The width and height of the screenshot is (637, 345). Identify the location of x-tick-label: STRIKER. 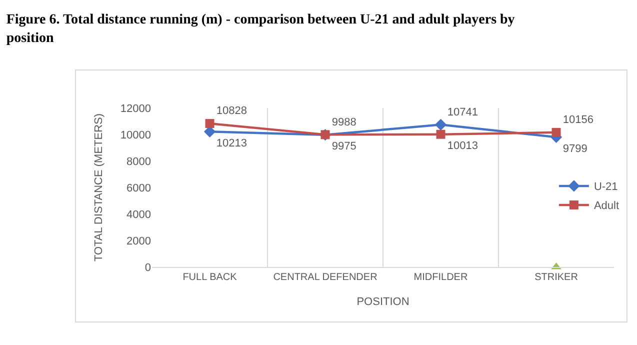
(556, 277).